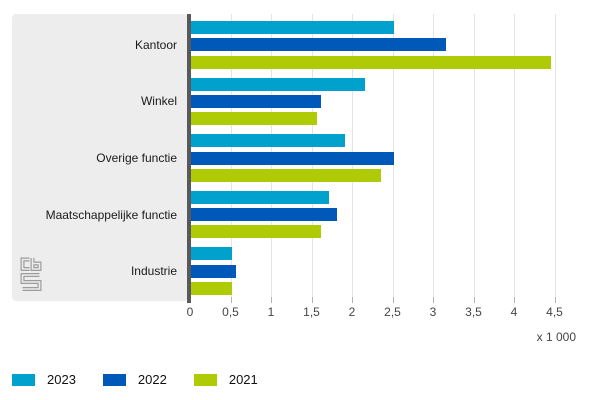 The width and height of the screenshot is (600, 400). What do you see at coordinates (311, 312) in the screenshot?
I see `x-tick-label: 1,5` at bounding box center [311, 312].